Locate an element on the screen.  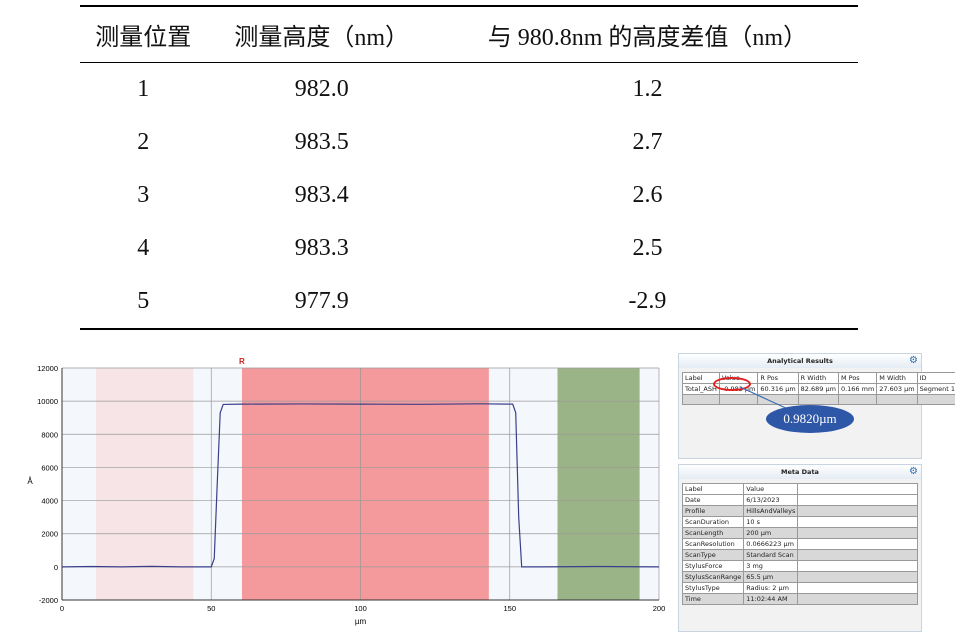
table-cell: ScanLength is located at coordinates (713, 533).